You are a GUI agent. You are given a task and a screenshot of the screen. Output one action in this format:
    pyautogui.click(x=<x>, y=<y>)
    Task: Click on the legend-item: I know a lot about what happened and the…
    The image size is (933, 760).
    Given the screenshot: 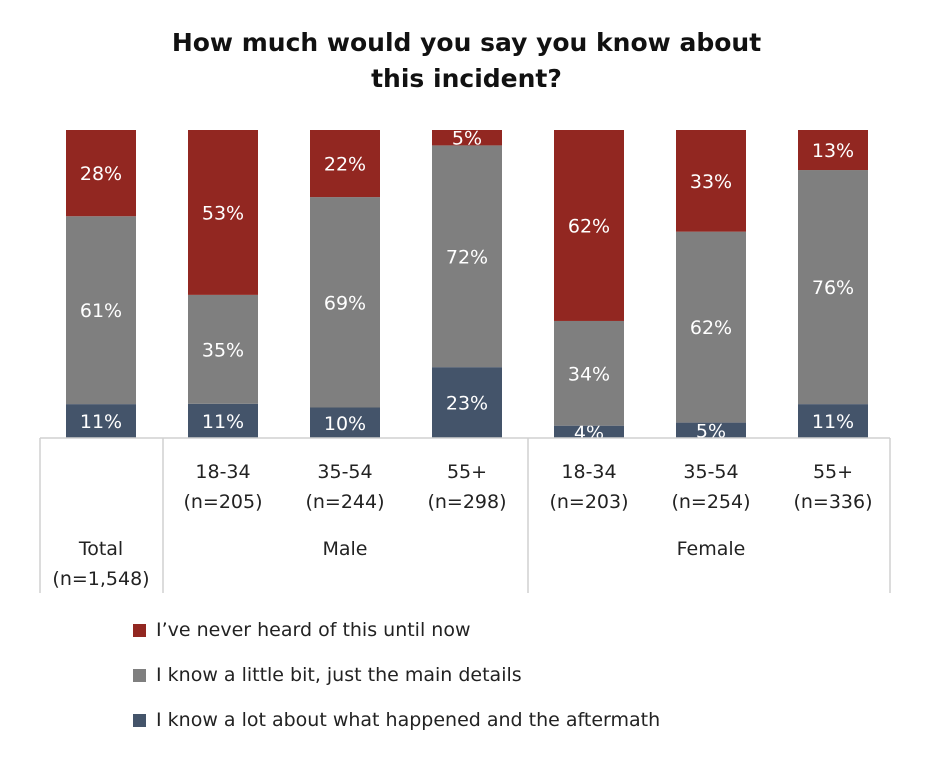 What is the action you would take?
    pyautogui.click(x=396, y=720)
    